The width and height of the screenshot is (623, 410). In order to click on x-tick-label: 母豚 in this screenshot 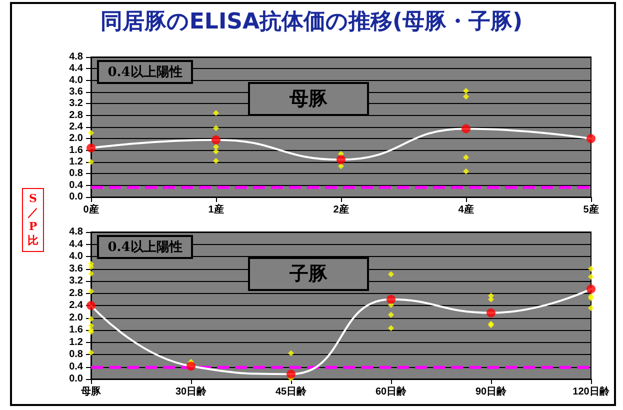, I will do `click(91, 392)`.